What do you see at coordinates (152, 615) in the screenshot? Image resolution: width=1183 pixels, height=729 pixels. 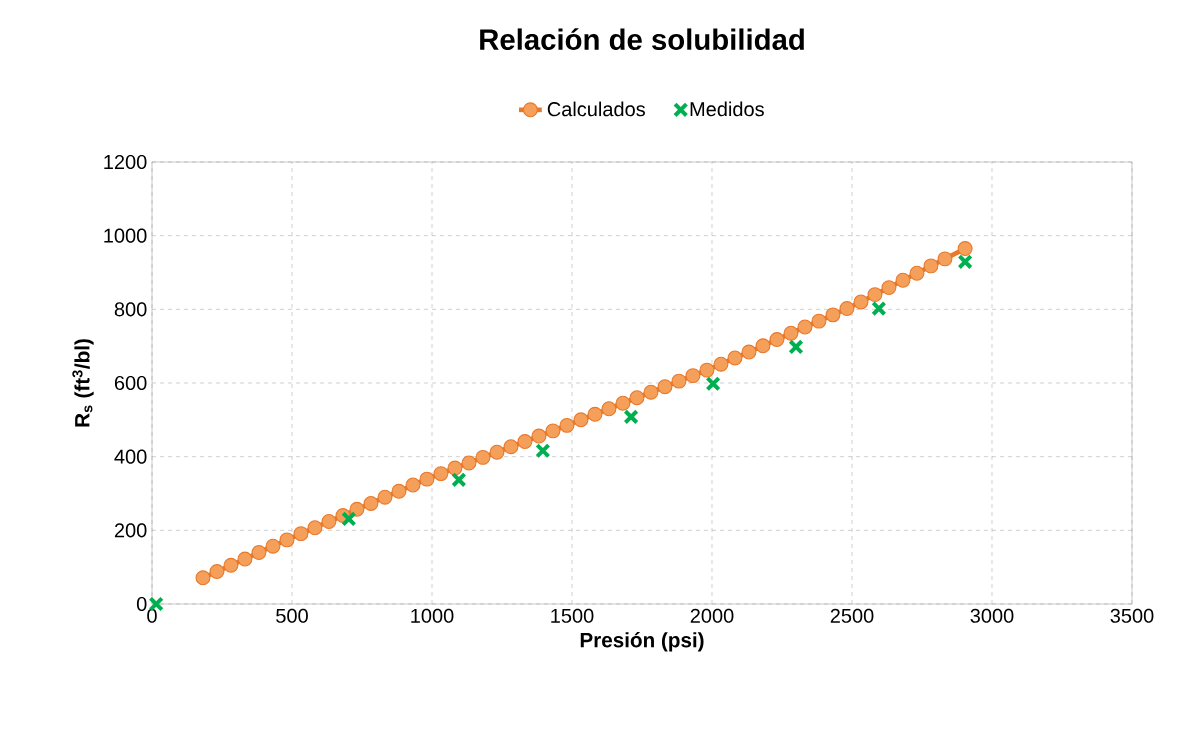 I see `x-tick-label: 0` at bounding box center [152, 615].